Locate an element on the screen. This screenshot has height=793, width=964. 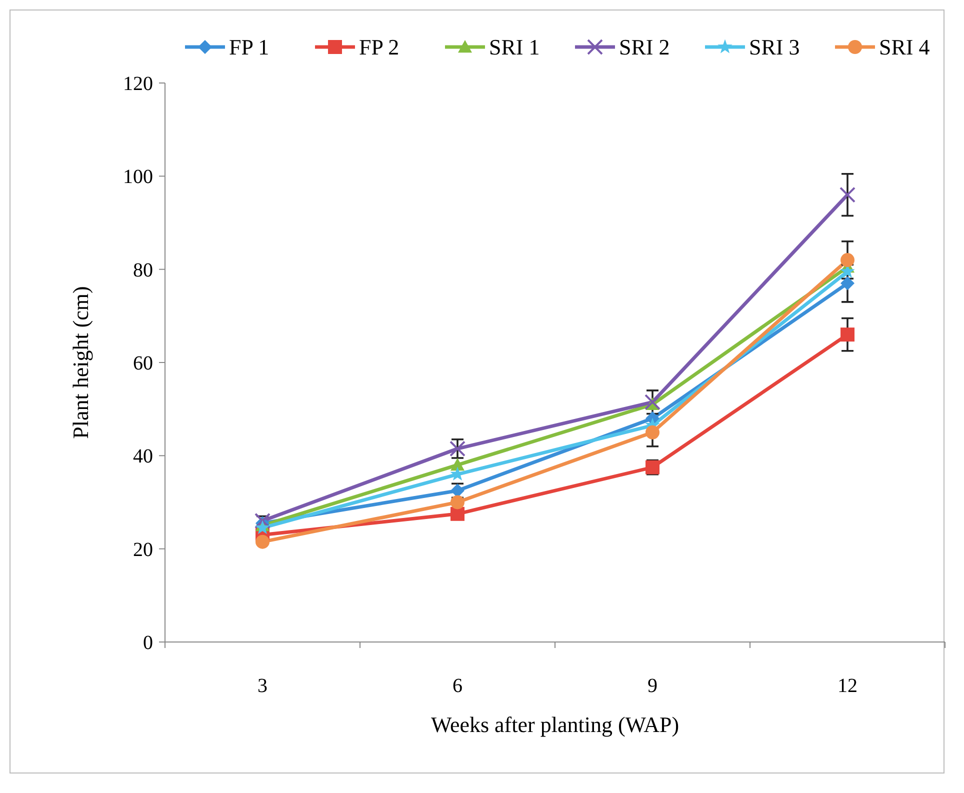
legend-label: SRI 1 is located at coordinates (514, 47).